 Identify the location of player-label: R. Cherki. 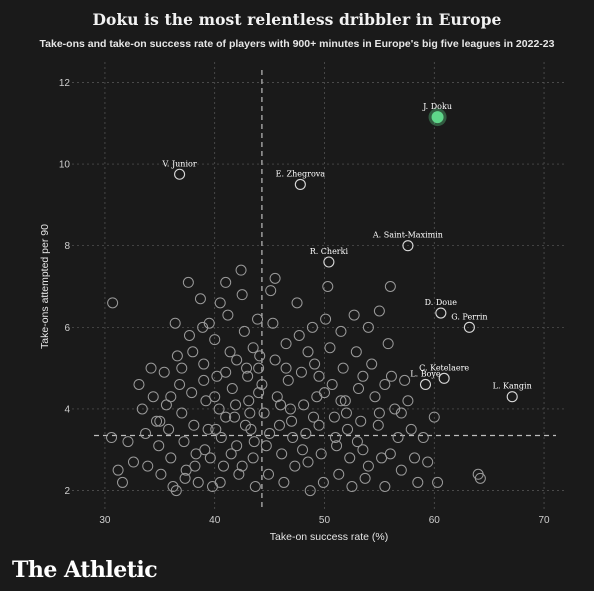
(329, 251).